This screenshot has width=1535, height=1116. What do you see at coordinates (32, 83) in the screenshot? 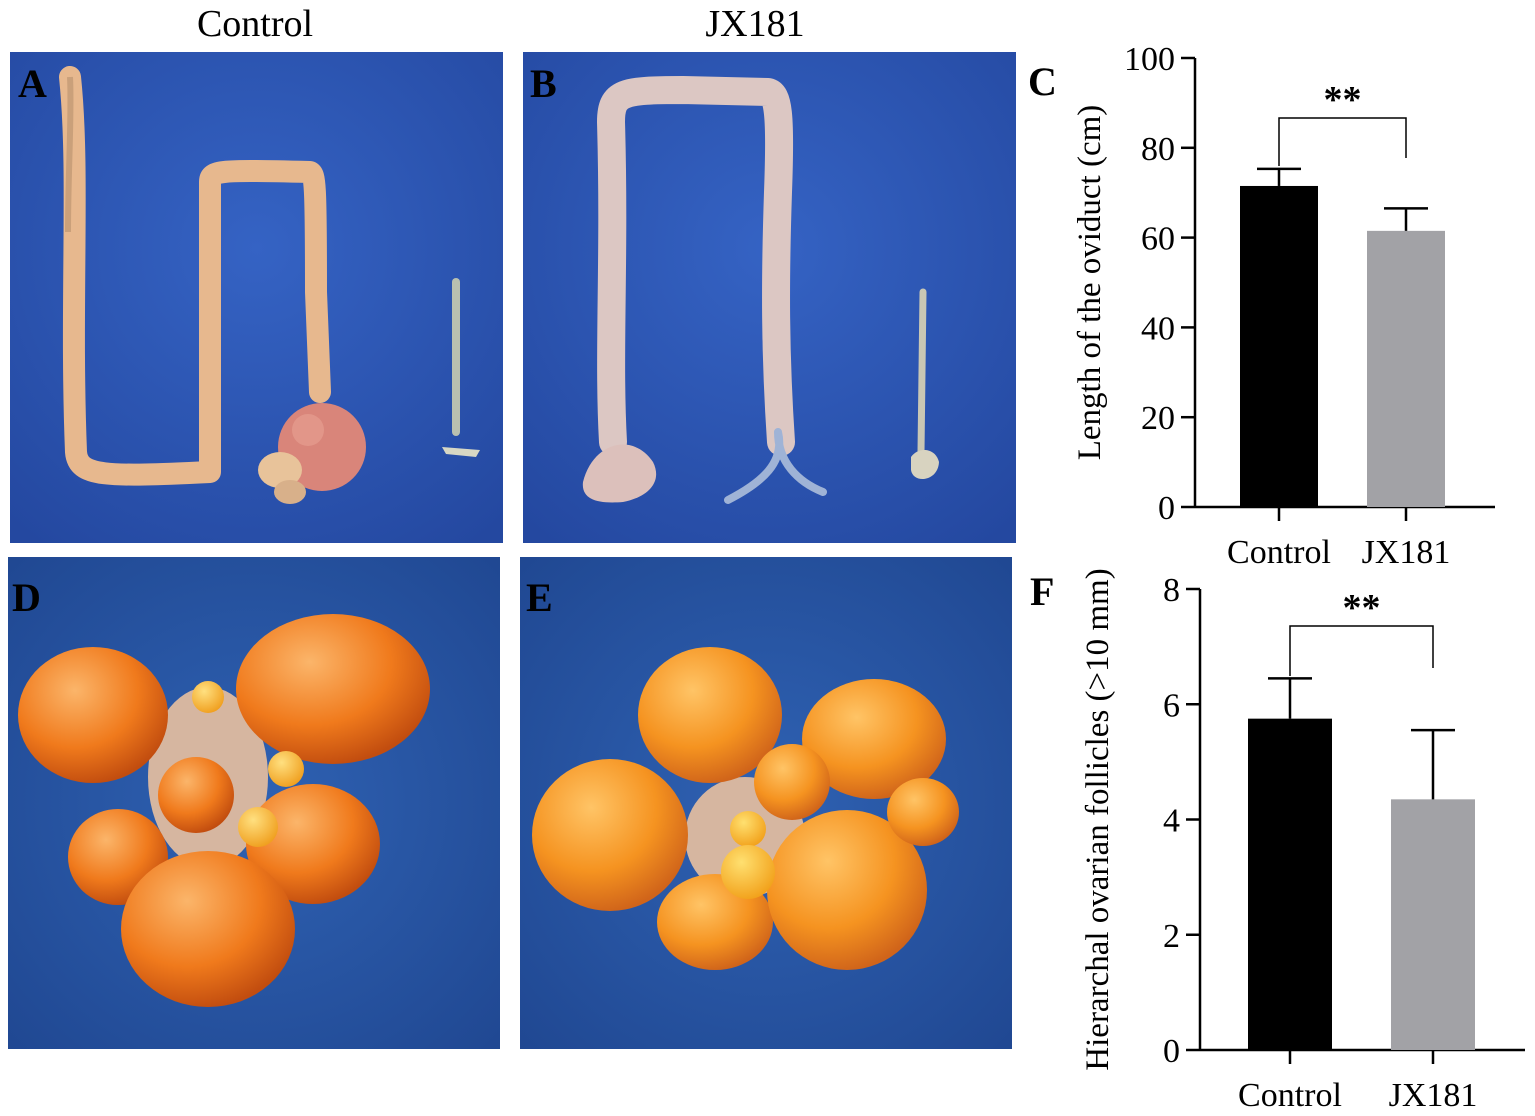
I see `panel-letter-a: A` at bounding box center [32, 83].